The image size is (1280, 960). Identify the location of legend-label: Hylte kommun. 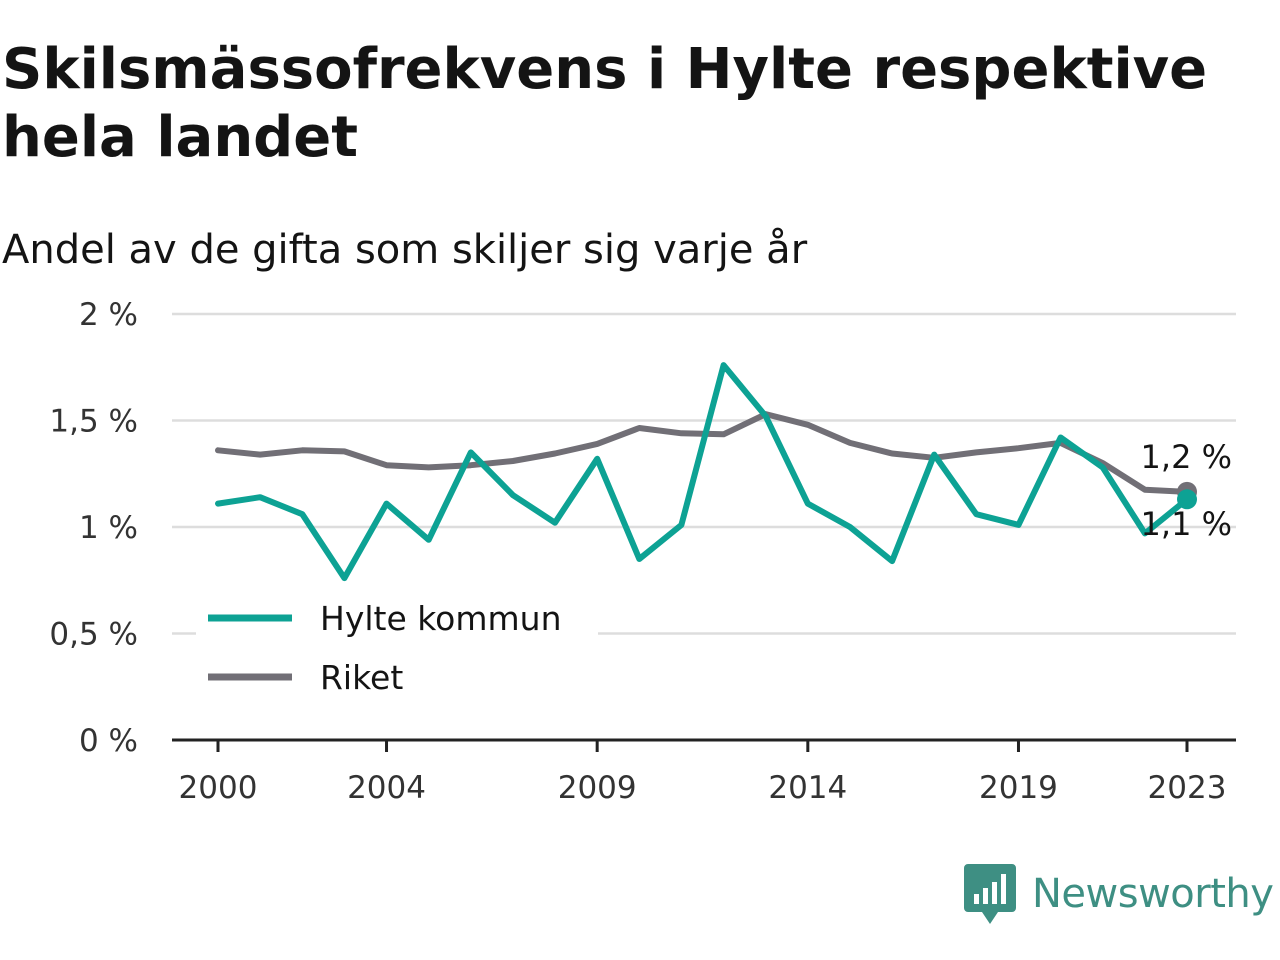
(441, 618).